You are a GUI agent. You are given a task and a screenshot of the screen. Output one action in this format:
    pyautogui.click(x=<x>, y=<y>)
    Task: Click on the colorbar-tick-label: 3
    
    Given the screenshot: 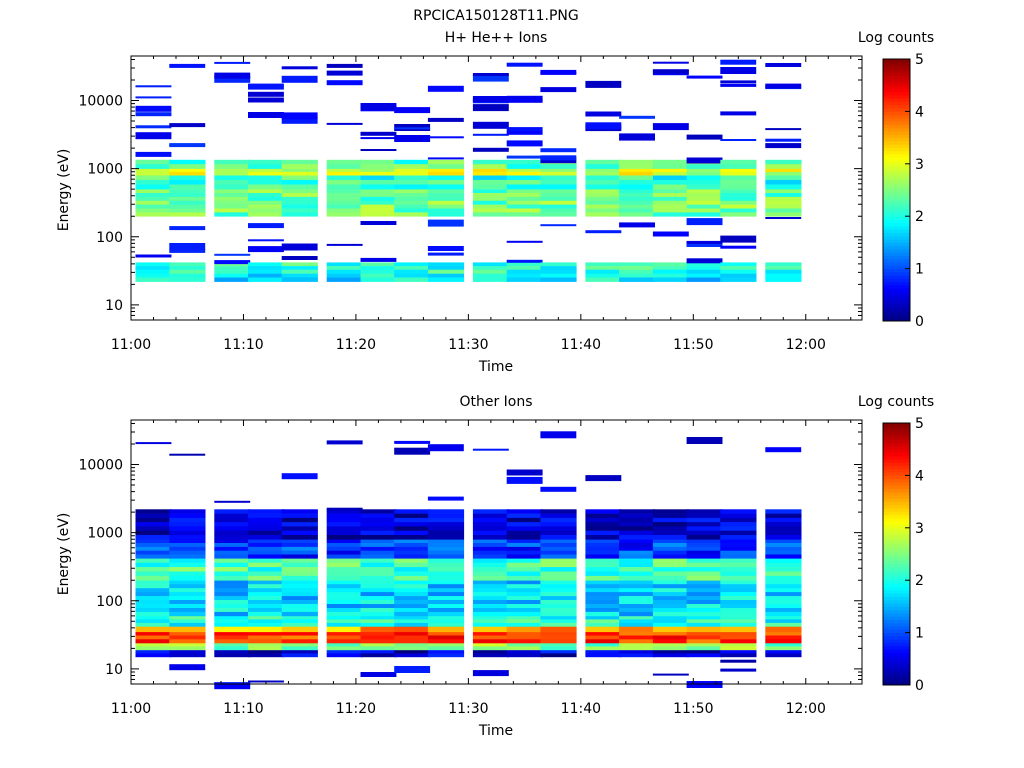 What is the action you would take?
    pyautogui.click(x=919, y=165)
    